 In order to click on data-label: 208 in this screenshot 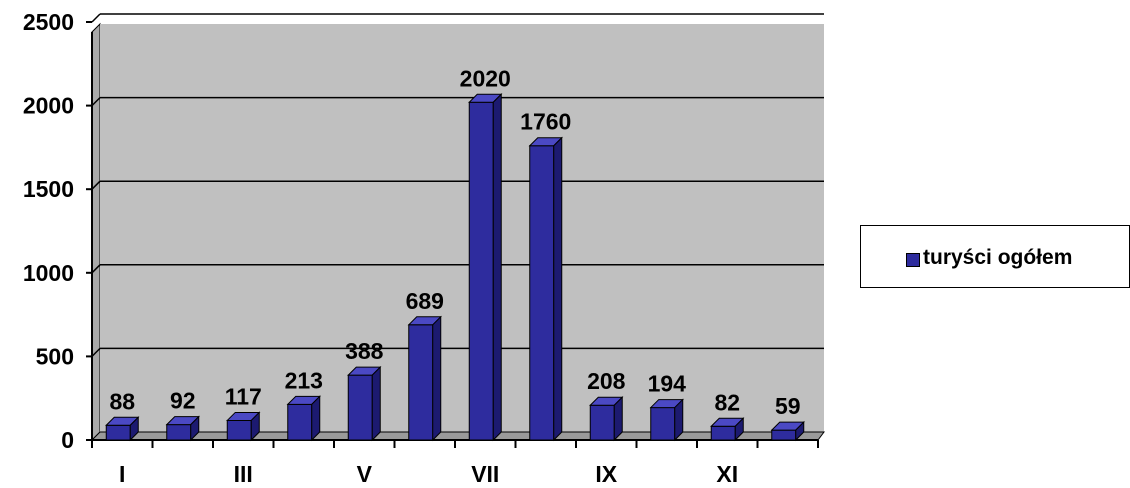, I will do `click(606, 381)`.